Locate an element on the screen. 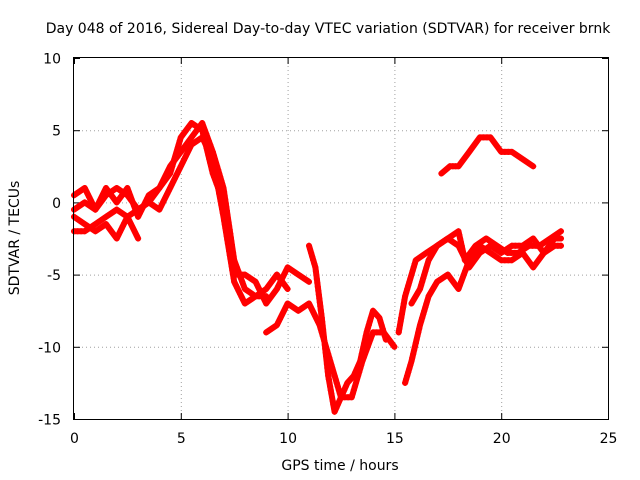 Image resolution: width=640 pixels, height=480 pixels. y-axis-title: SDTVAR / TECUs is located at coordinates (15, 238).